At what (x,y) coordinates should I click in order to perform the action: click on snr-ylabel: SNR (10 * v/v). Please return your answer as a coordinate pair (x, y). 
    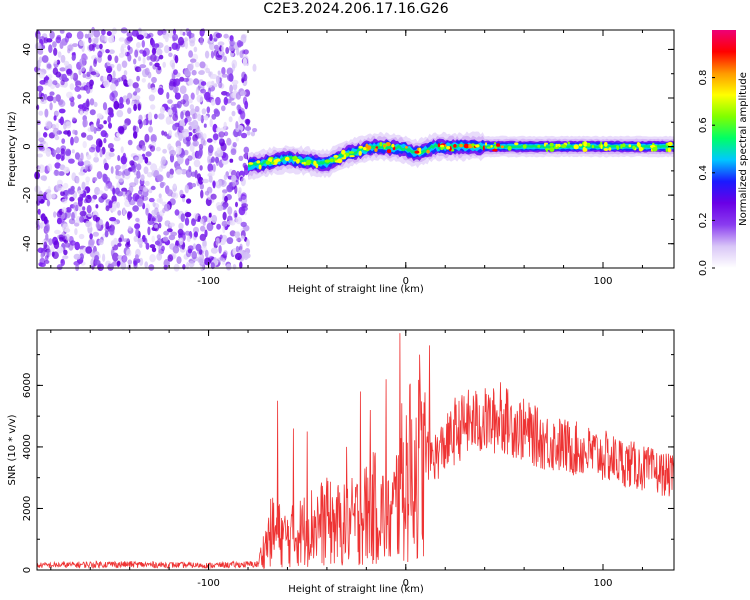
    Looking at the image, I should click on (12, 449).